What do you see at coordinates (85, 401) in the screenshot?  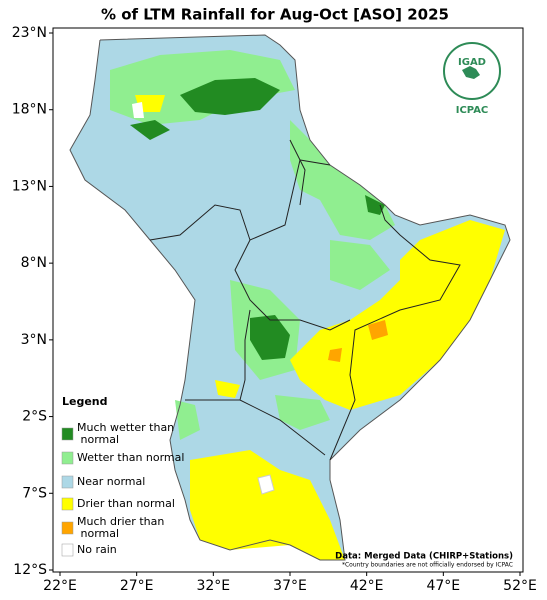 I see `legend-title: Legend` at bounding box center [85, 401].